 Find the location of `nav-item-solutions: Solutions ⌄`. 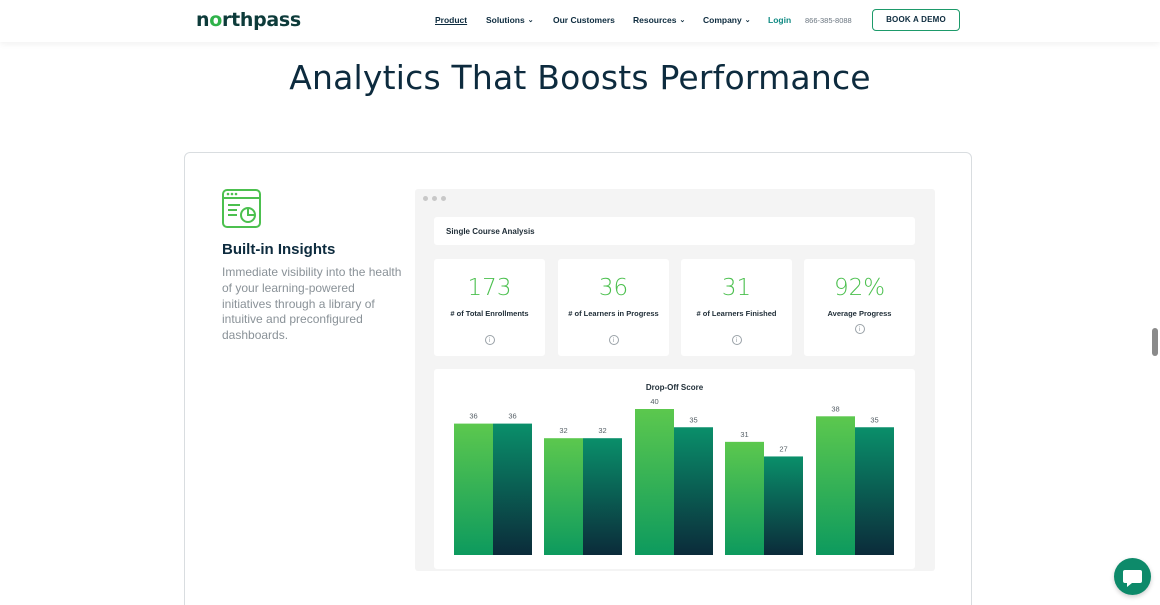

nav-item-solutions: Solutions ⌄ is located at coordinates (510, 20).